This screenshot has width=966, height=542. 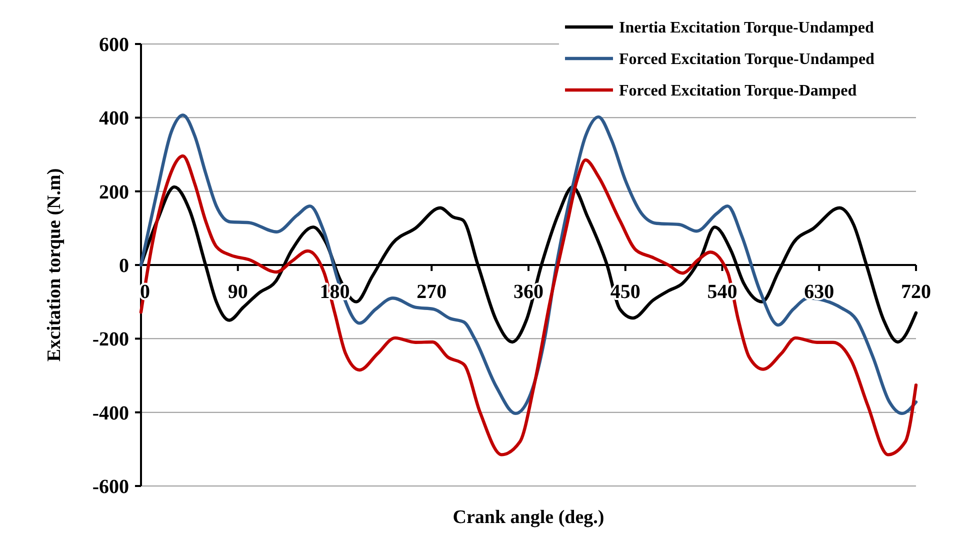 I want to click on y-tick-label: 400, so click(x=114, y=119).